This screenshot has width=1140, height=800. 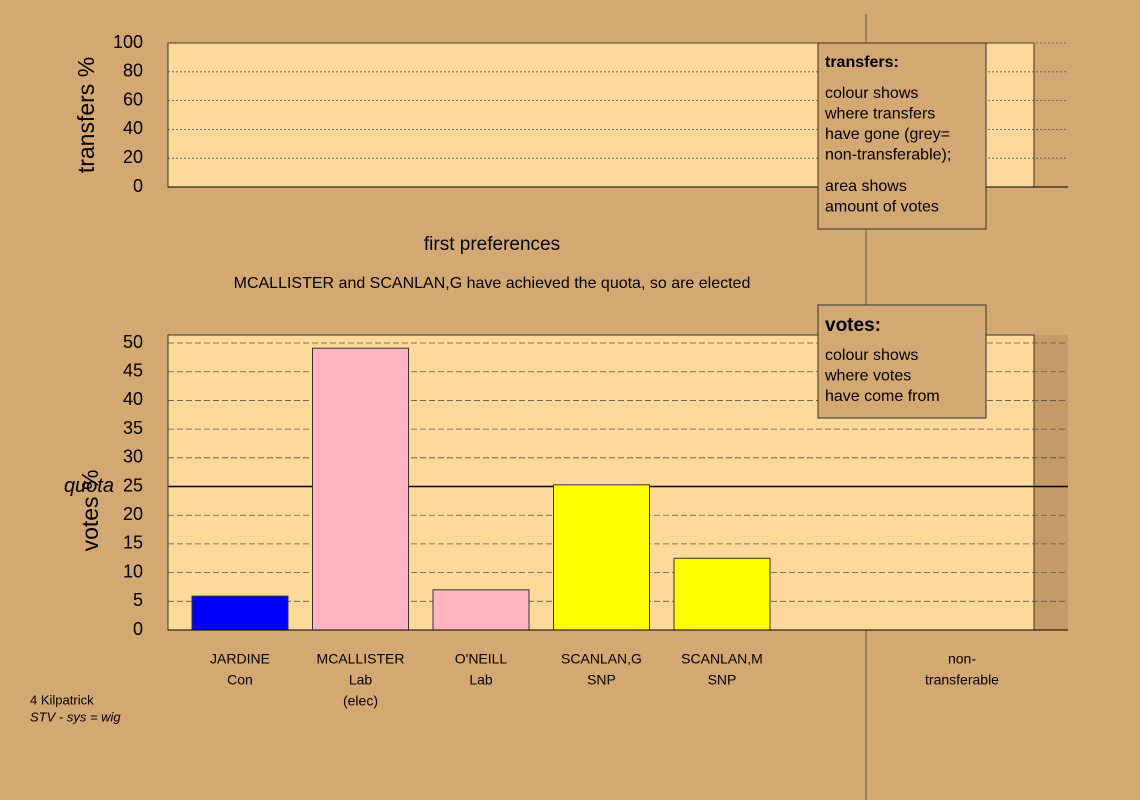 I want to click on y-tick-label: 80, so click(x=133, y=71).